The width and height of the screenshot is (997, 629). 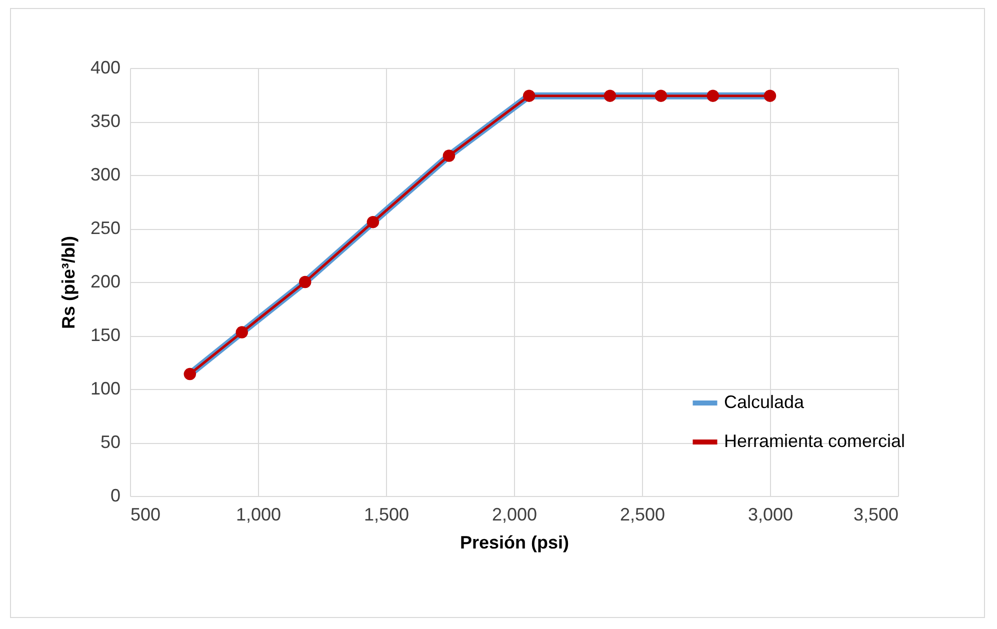 What do you see at coordinates (875, 514) in the screenshot?
I see `x-tick-label: 3,500` at bounding box center [875, 514].